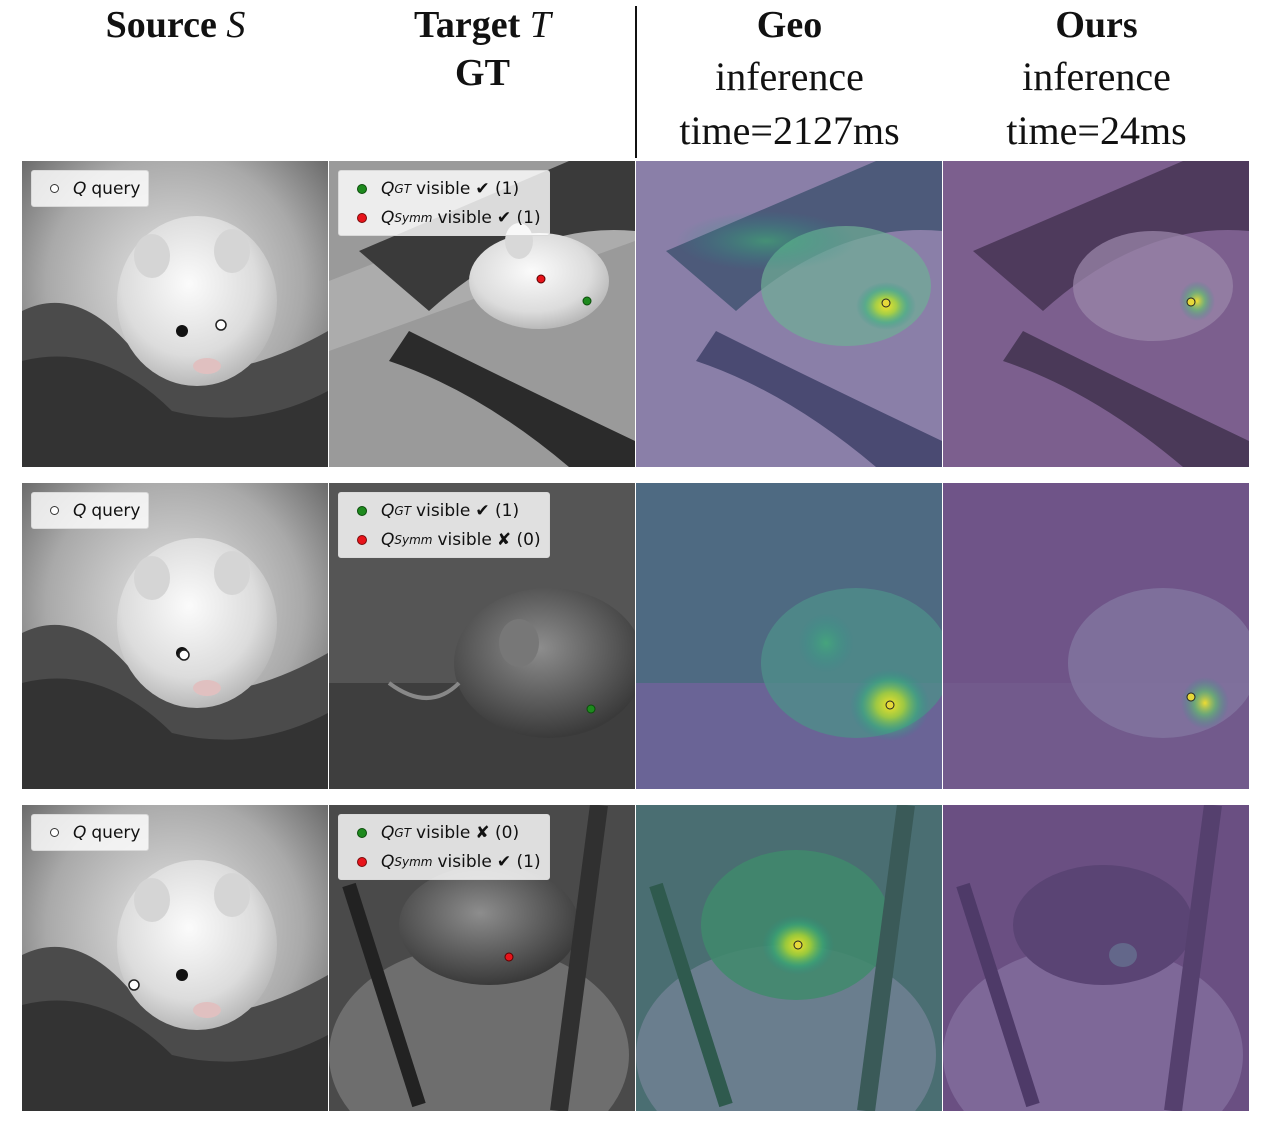  I want to click on header-geo-inference: inference, so click(789, 76).